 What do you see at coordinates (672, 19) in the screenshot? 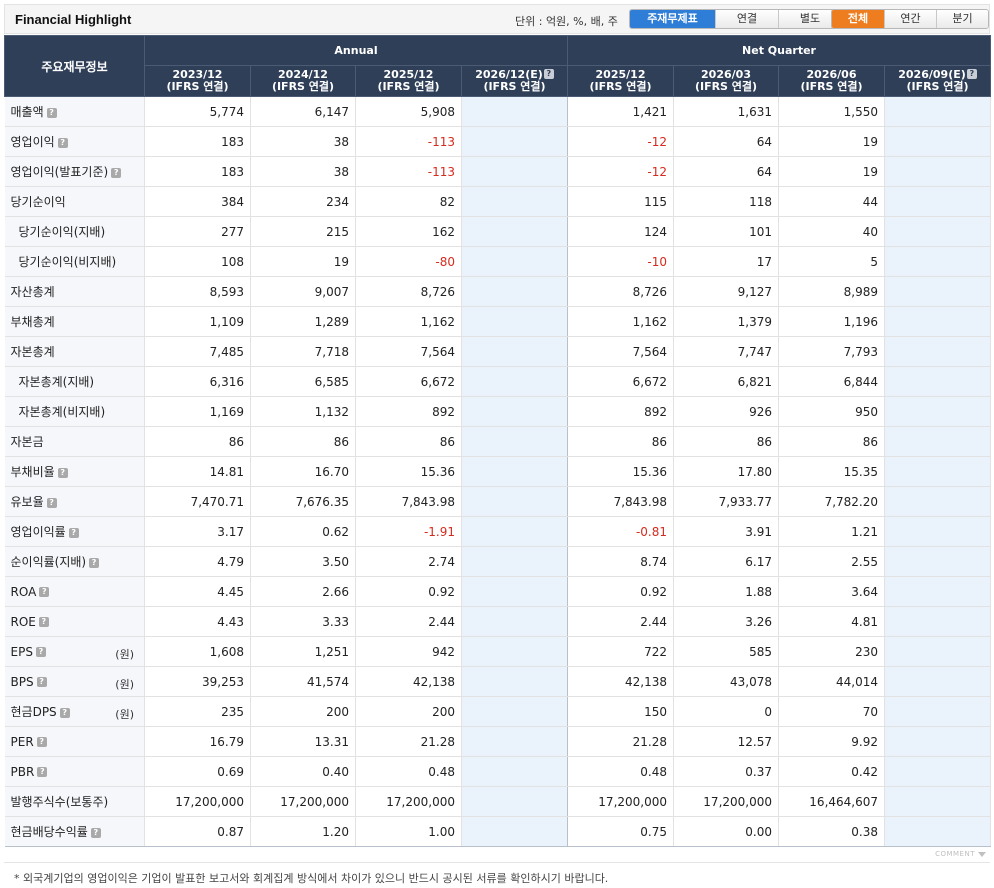
I see `statement-main-button: 주재무제표` at bounding box center [672, 19].